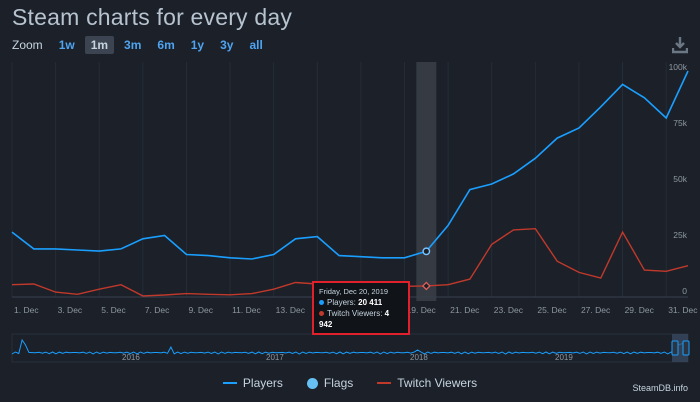 The width and height of the screenshot is (700, 402). Describe the element at coordinates (426, 251) in the screenshot. I see `players-highlight-point` at that location.